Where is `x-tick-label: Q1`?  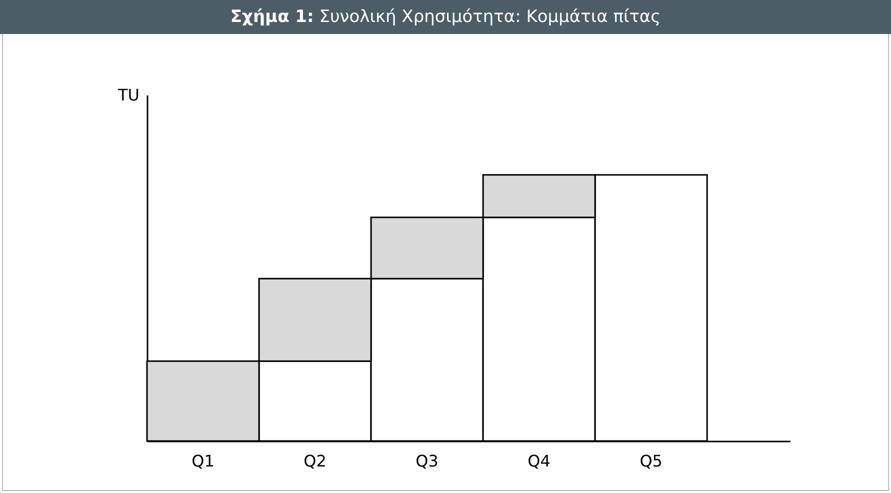
x-tick-label: Q1 is located at coordinates (203, 461).